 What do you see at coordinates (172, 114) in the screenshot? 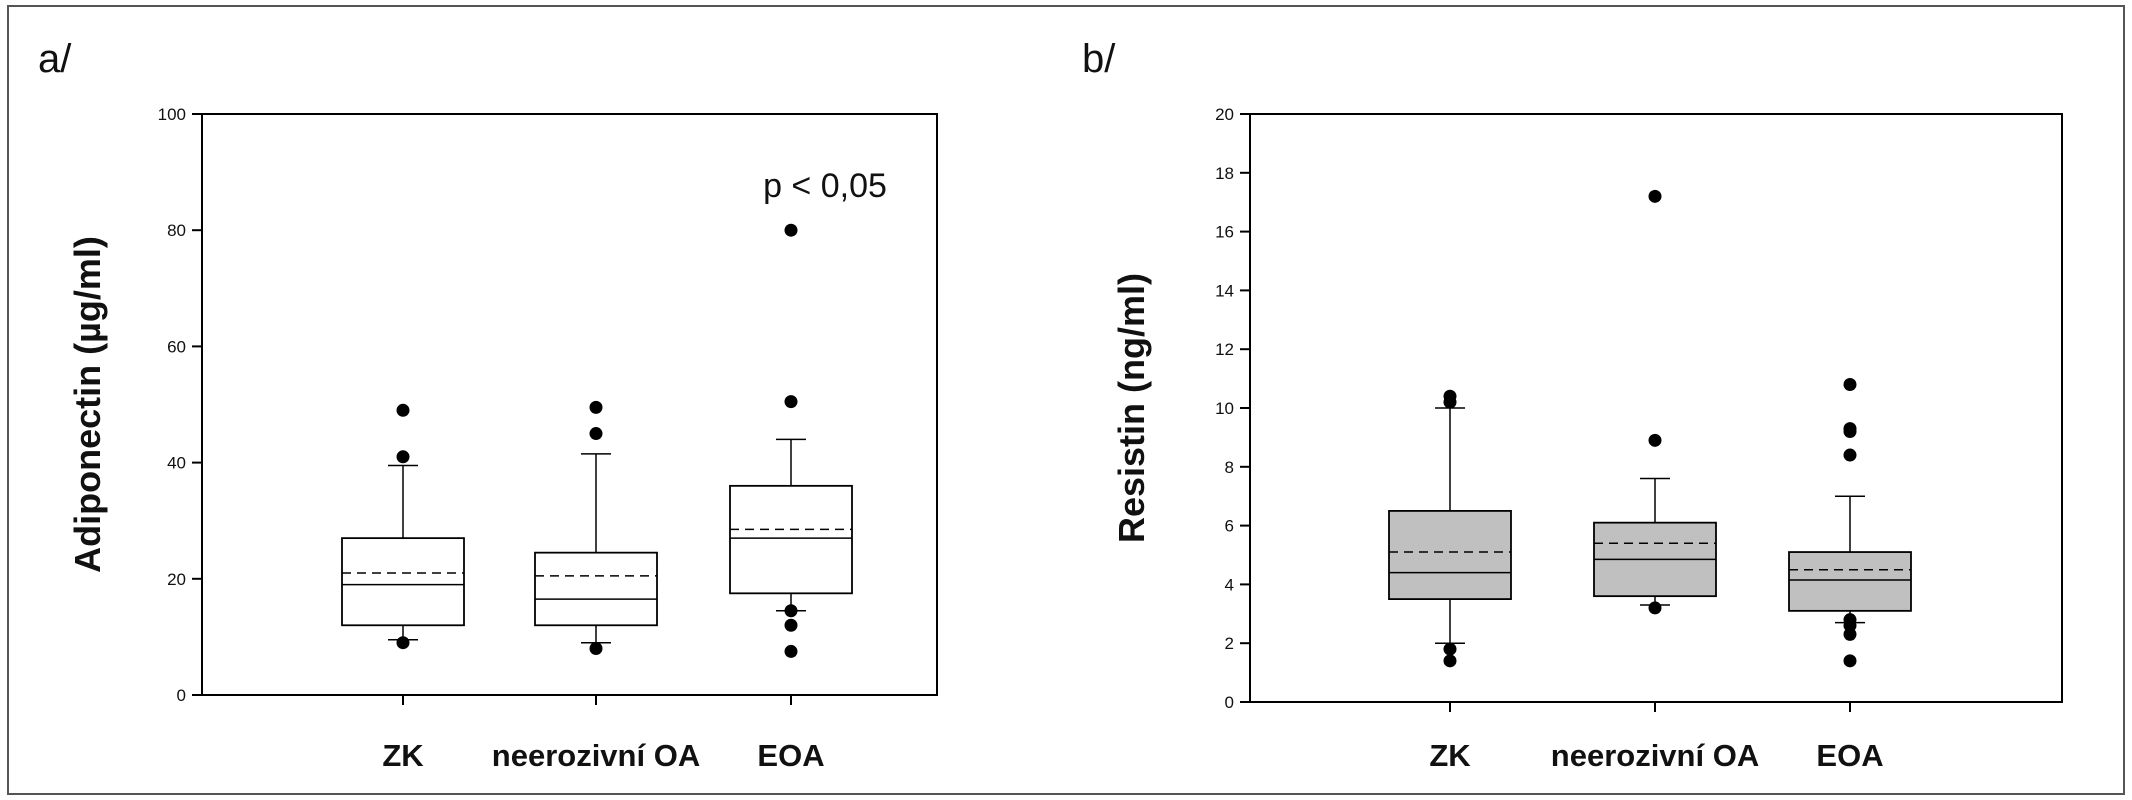
I see `y-tick-label: 100` at bounding box center [172, 114].